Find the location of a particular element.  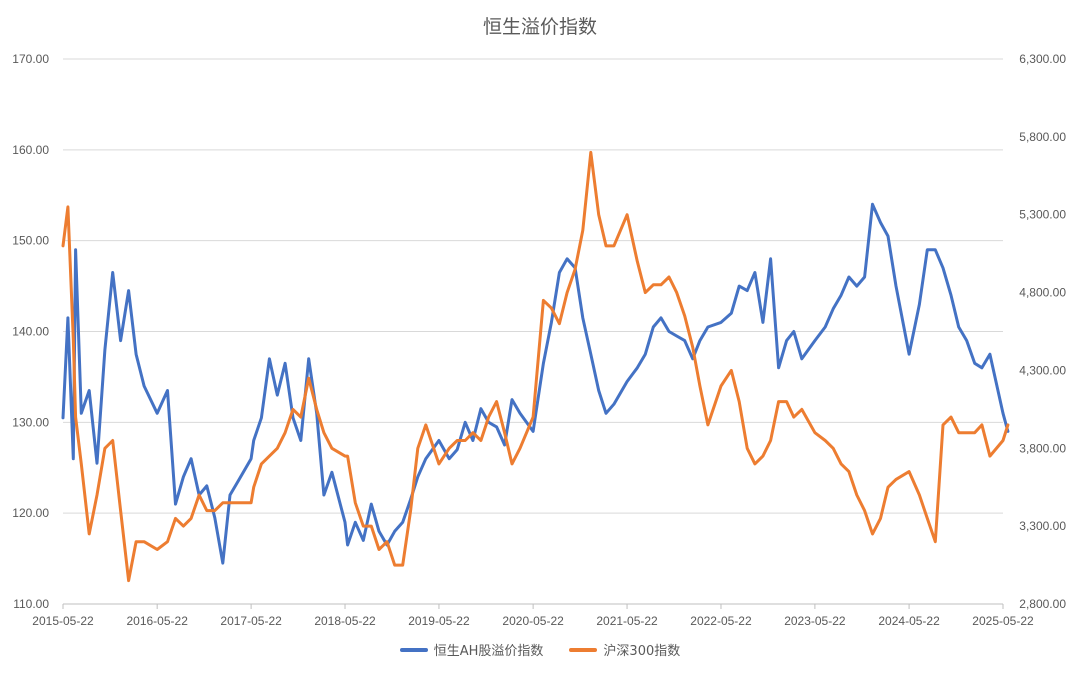

x-tick-label: 2022-05-22 is located at coordinates (721, 621).